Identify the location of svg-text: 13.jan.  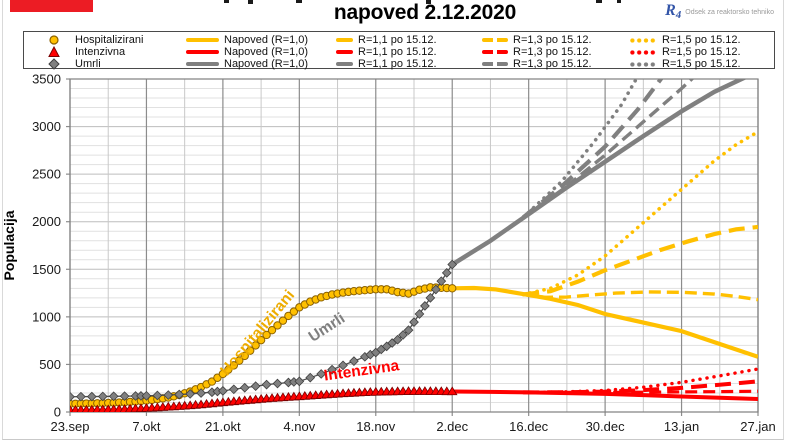
(681, 426).